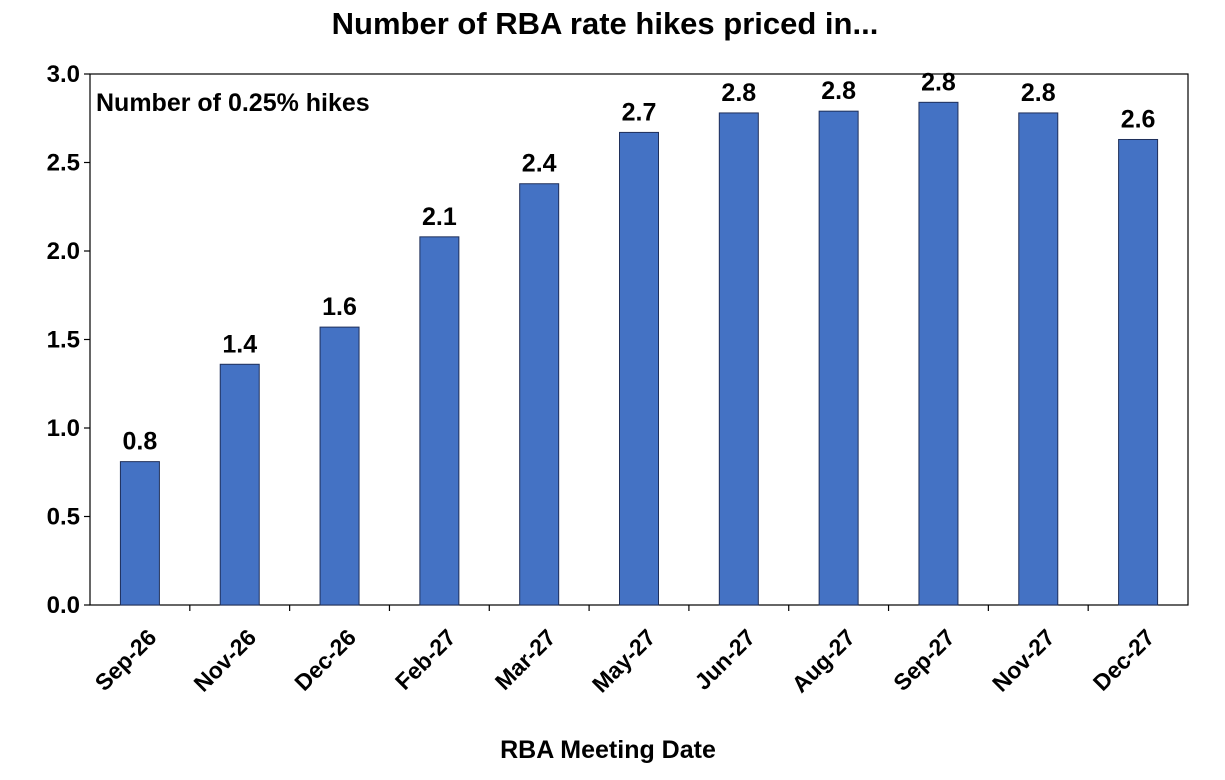  I want to click on x-tick-label: May-27, so click(624, 661).